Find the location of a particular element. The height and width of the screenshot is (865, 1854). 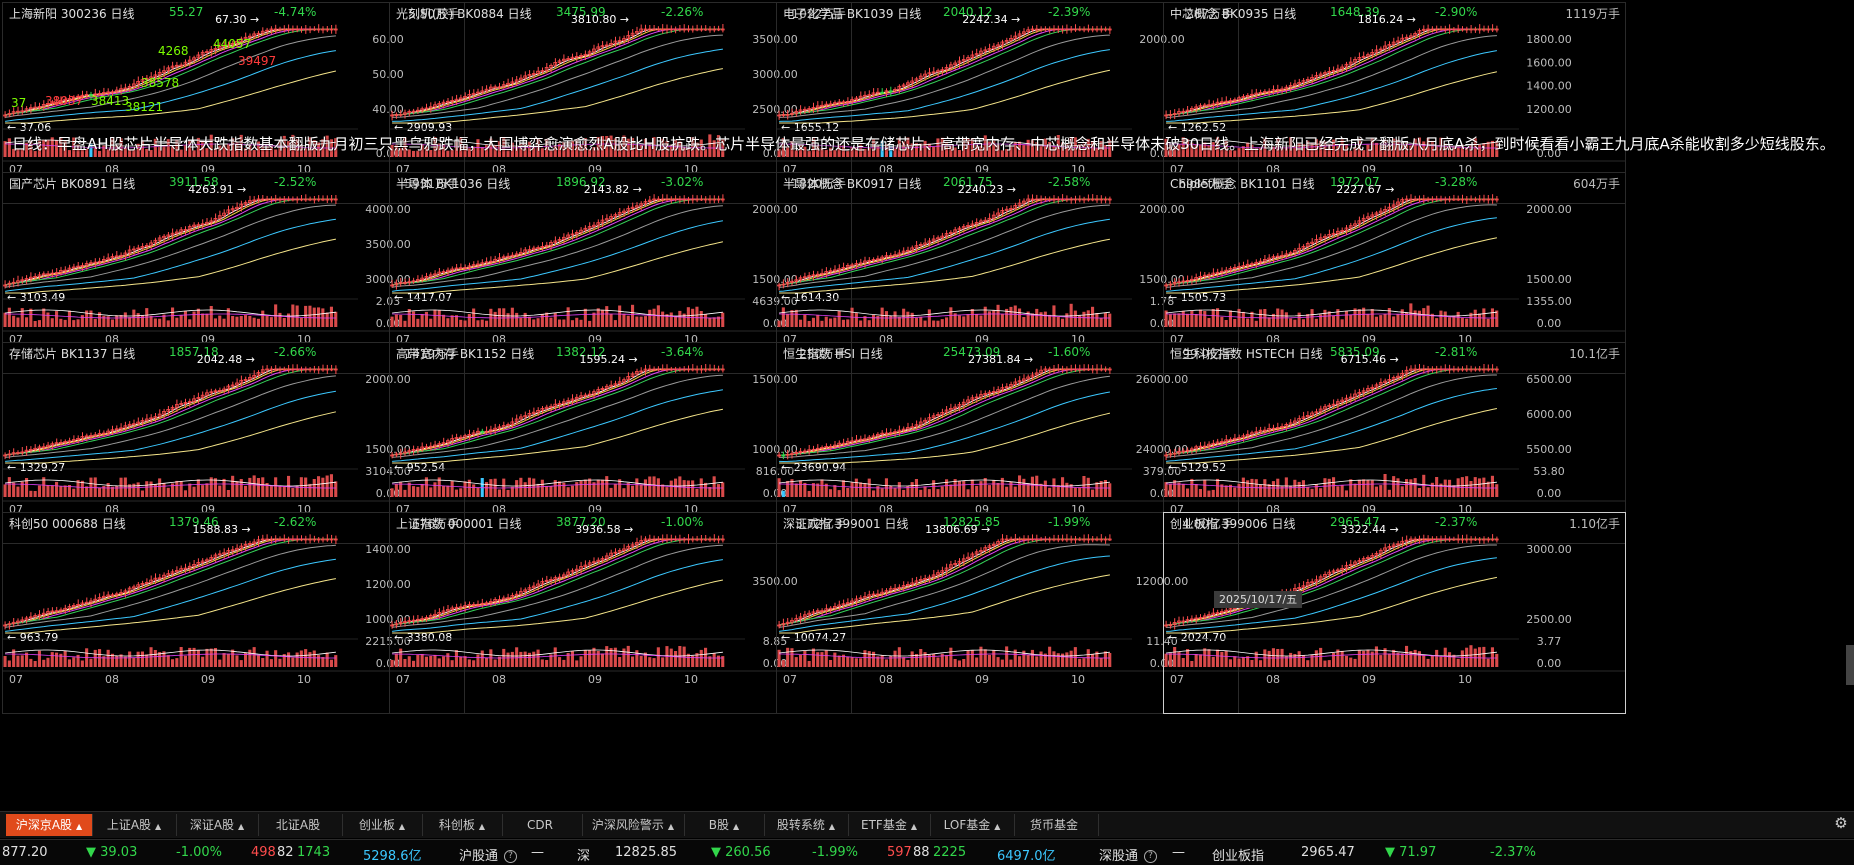

panel-volume: 1119万手 is located at coordinates (1592, 14).